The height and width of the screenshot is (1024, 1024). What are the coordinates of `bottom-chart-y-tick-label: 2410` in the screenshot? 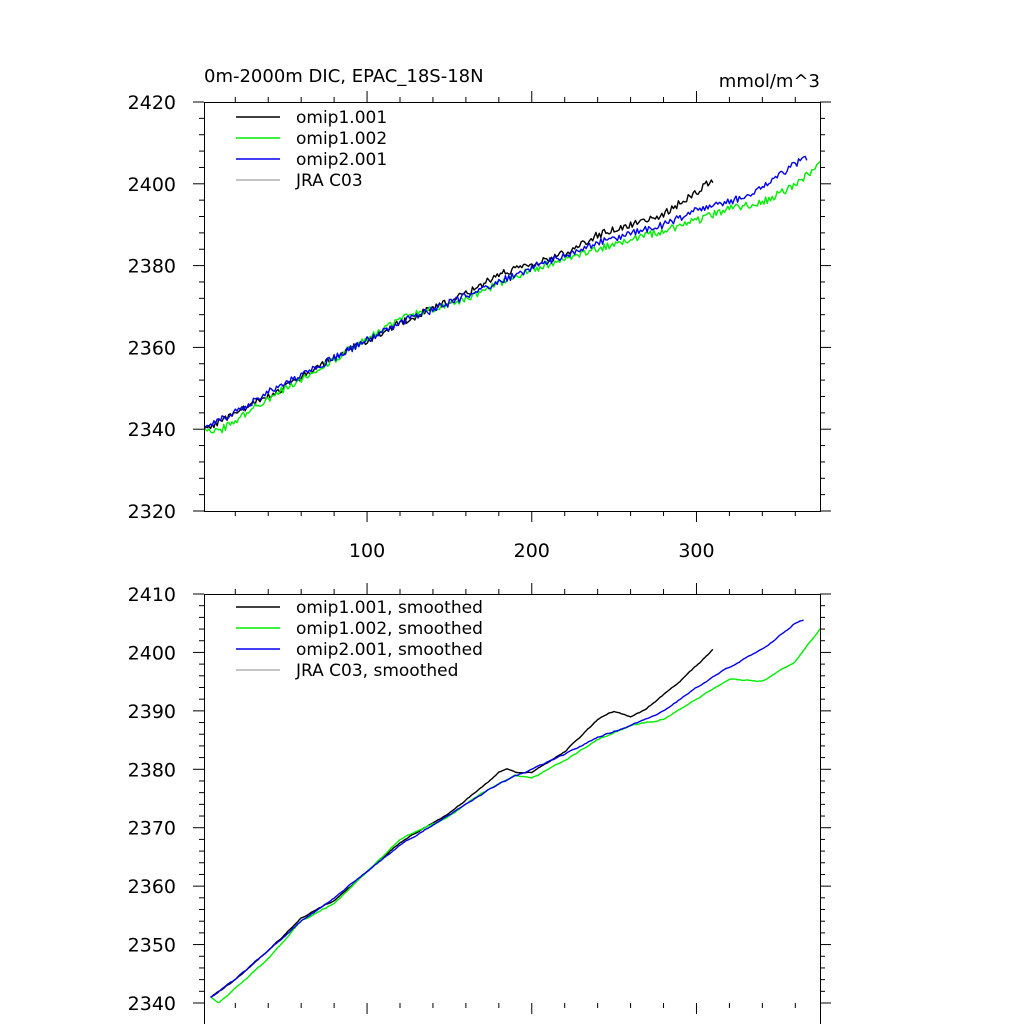 It's located at (152, 595).